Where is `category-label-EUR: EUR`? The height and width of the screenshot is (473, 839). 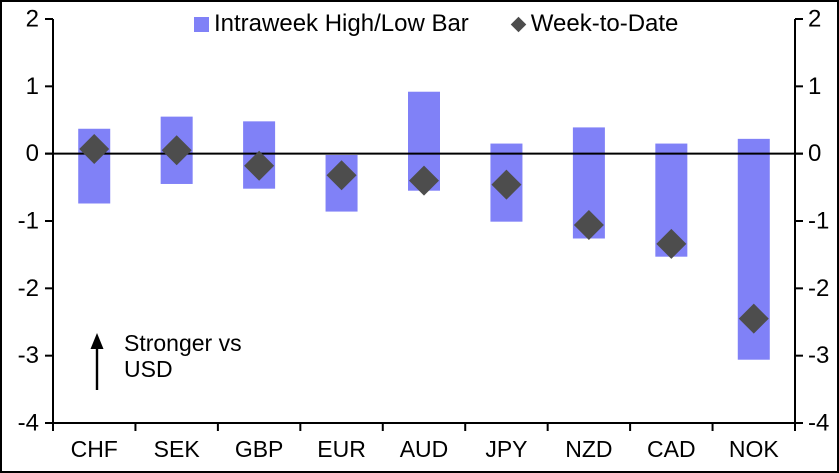 category-label-EUR: EUR is located at coordinates (341, 449).